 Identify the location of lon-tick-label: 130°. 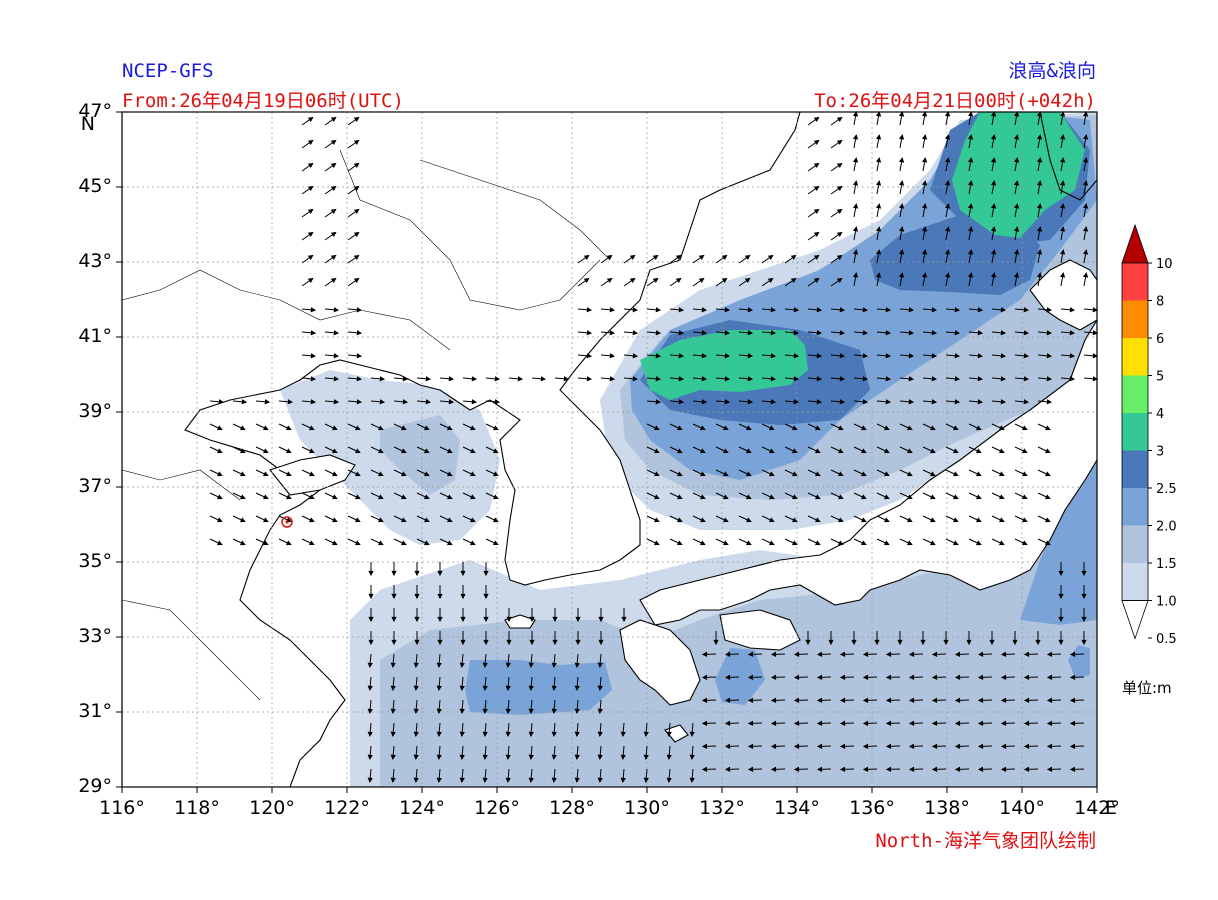
(647, 808).